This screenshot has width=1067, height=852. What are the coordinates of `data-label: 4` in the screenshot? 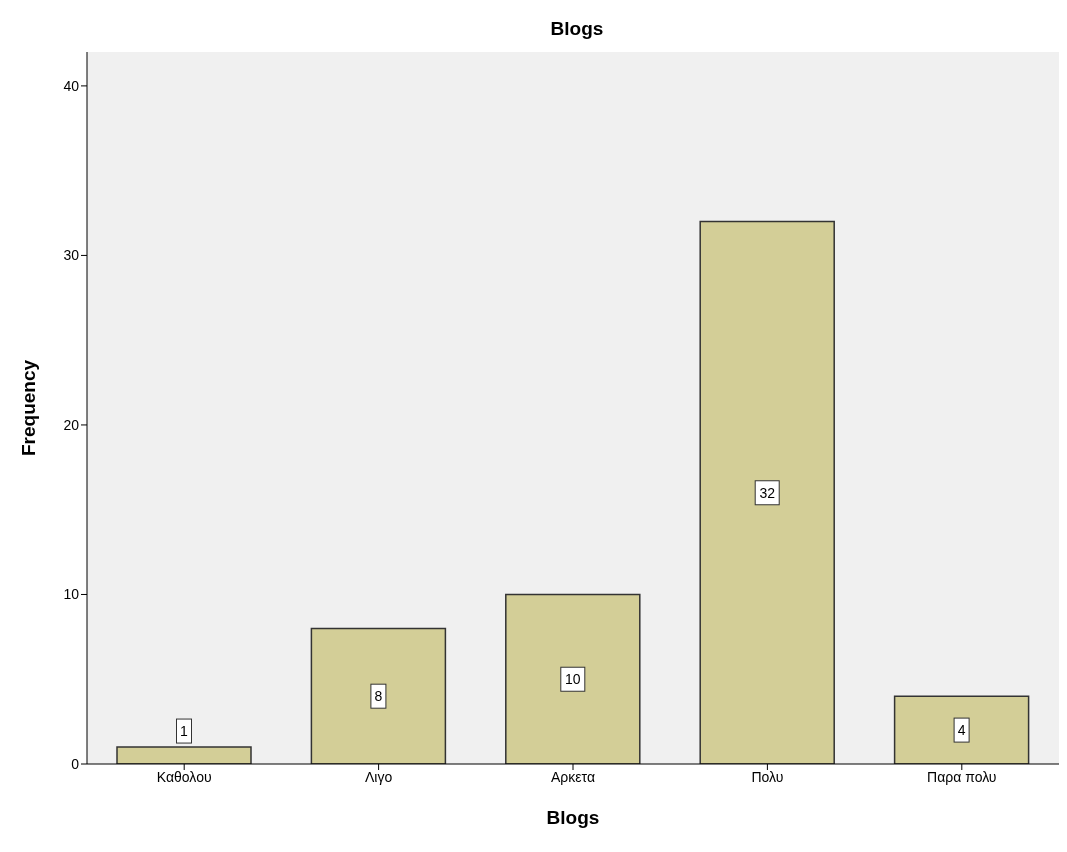 It's located at (961, 730).